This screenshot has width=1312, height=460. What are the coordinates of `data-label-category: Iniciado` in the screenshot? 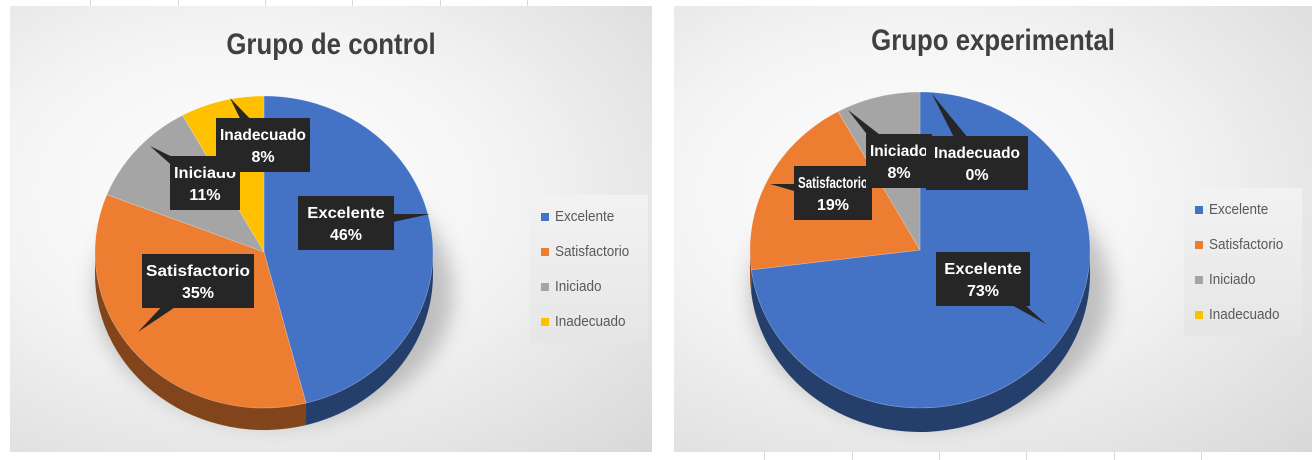 It's located at (899, 151).